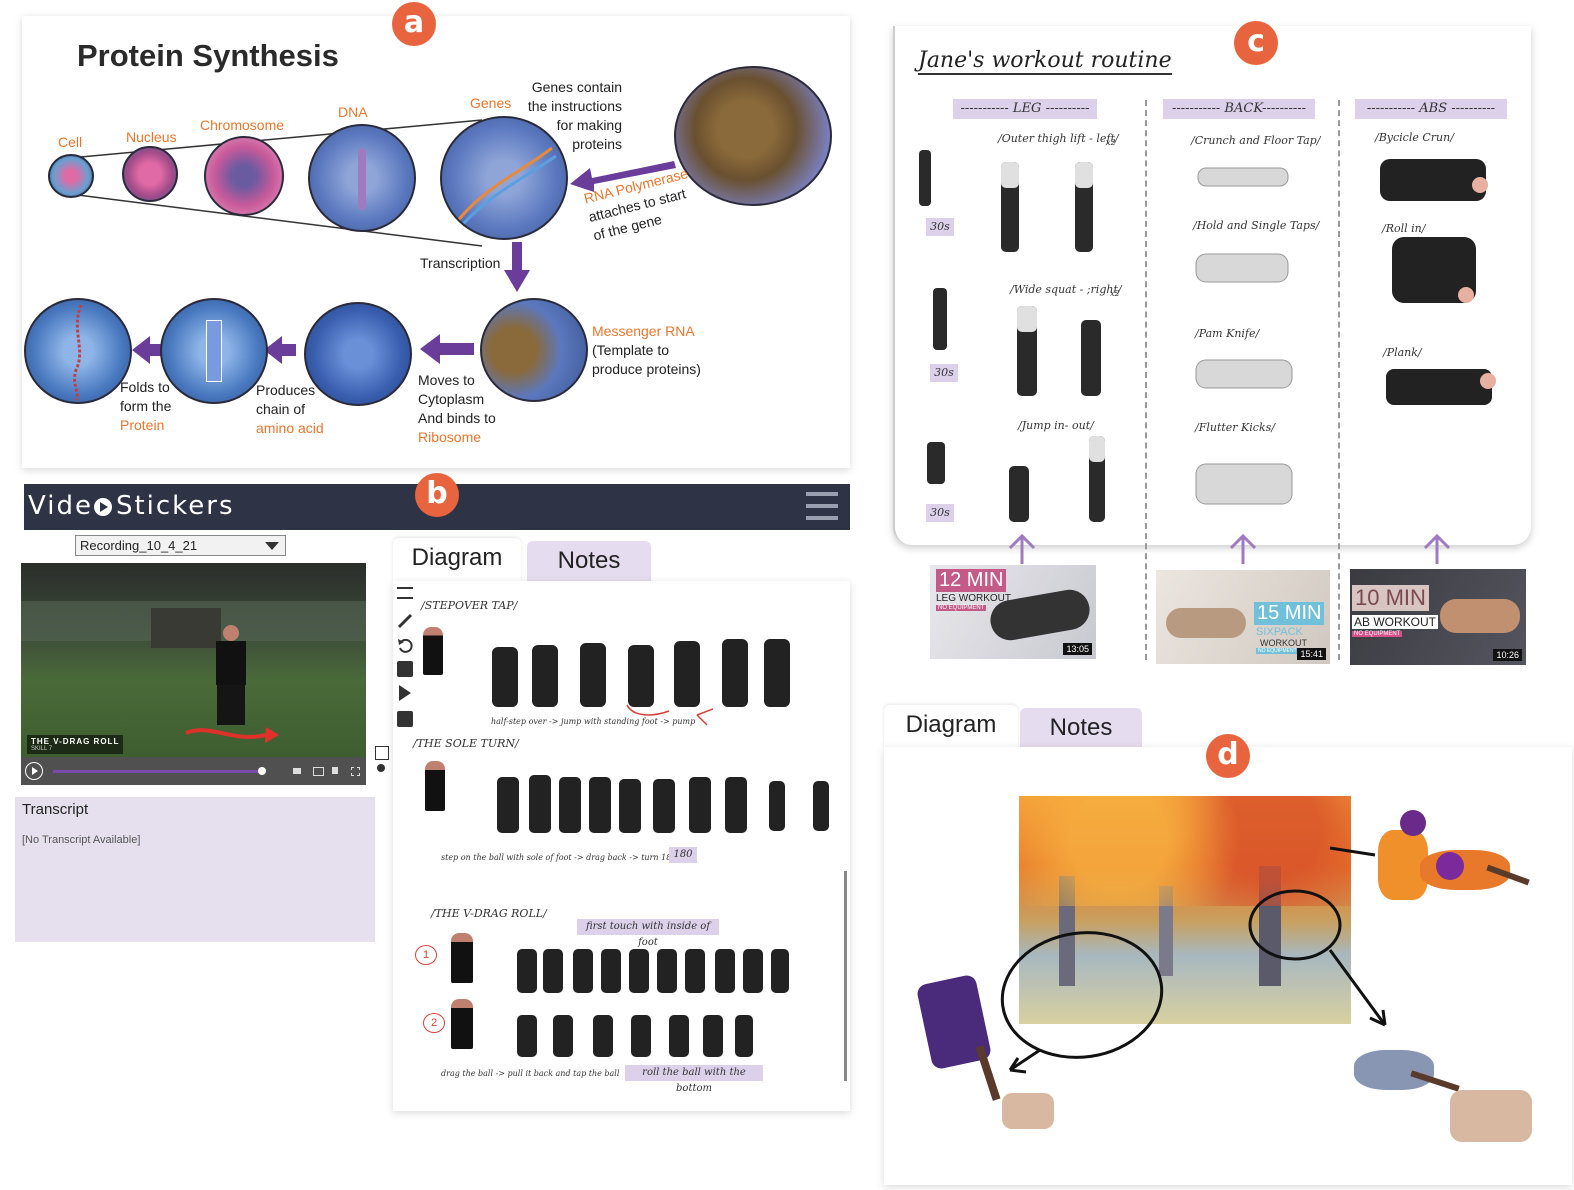  What do you see at coordinates (504, 178) in the screenshot?
I see `genes-image` at bounding box center [504, 178].